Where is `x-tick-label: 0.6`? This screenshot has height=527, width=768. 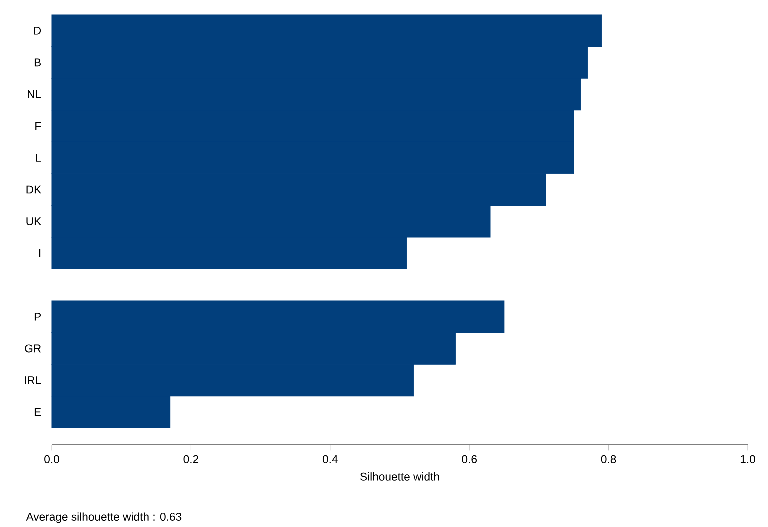
x-tick-label: 0.6 is located at coordinates (469, 459).